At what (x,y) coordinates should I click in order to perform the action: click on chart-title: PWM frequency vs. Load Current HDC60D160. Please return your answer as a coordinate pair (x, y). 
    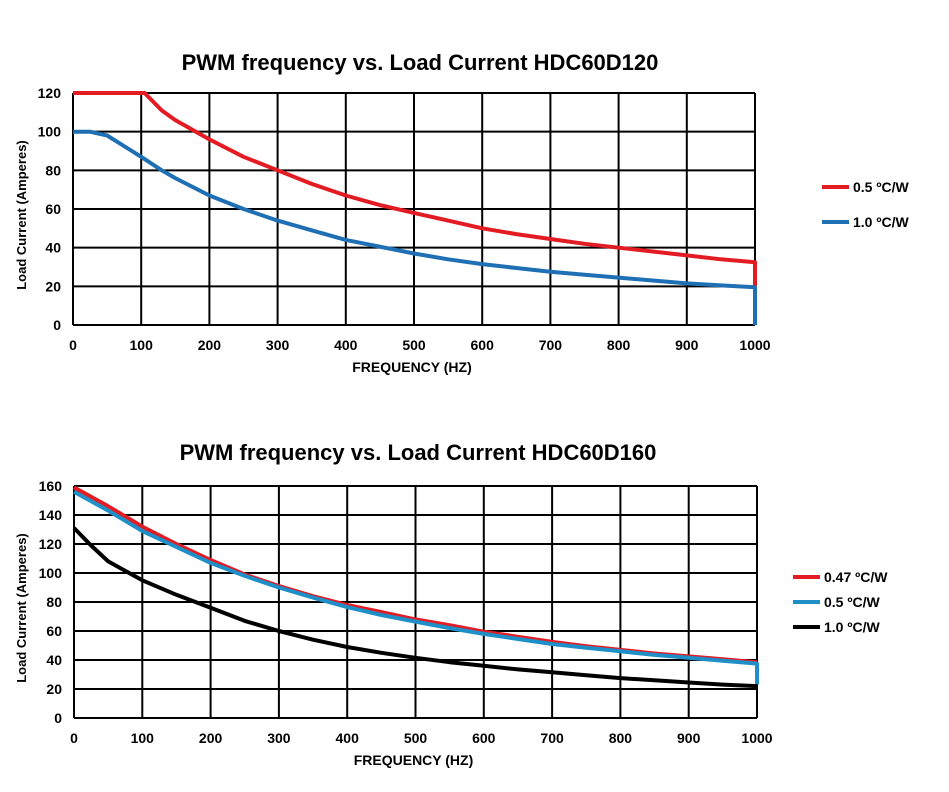
    Looking at the image, I should click on (418, 452).